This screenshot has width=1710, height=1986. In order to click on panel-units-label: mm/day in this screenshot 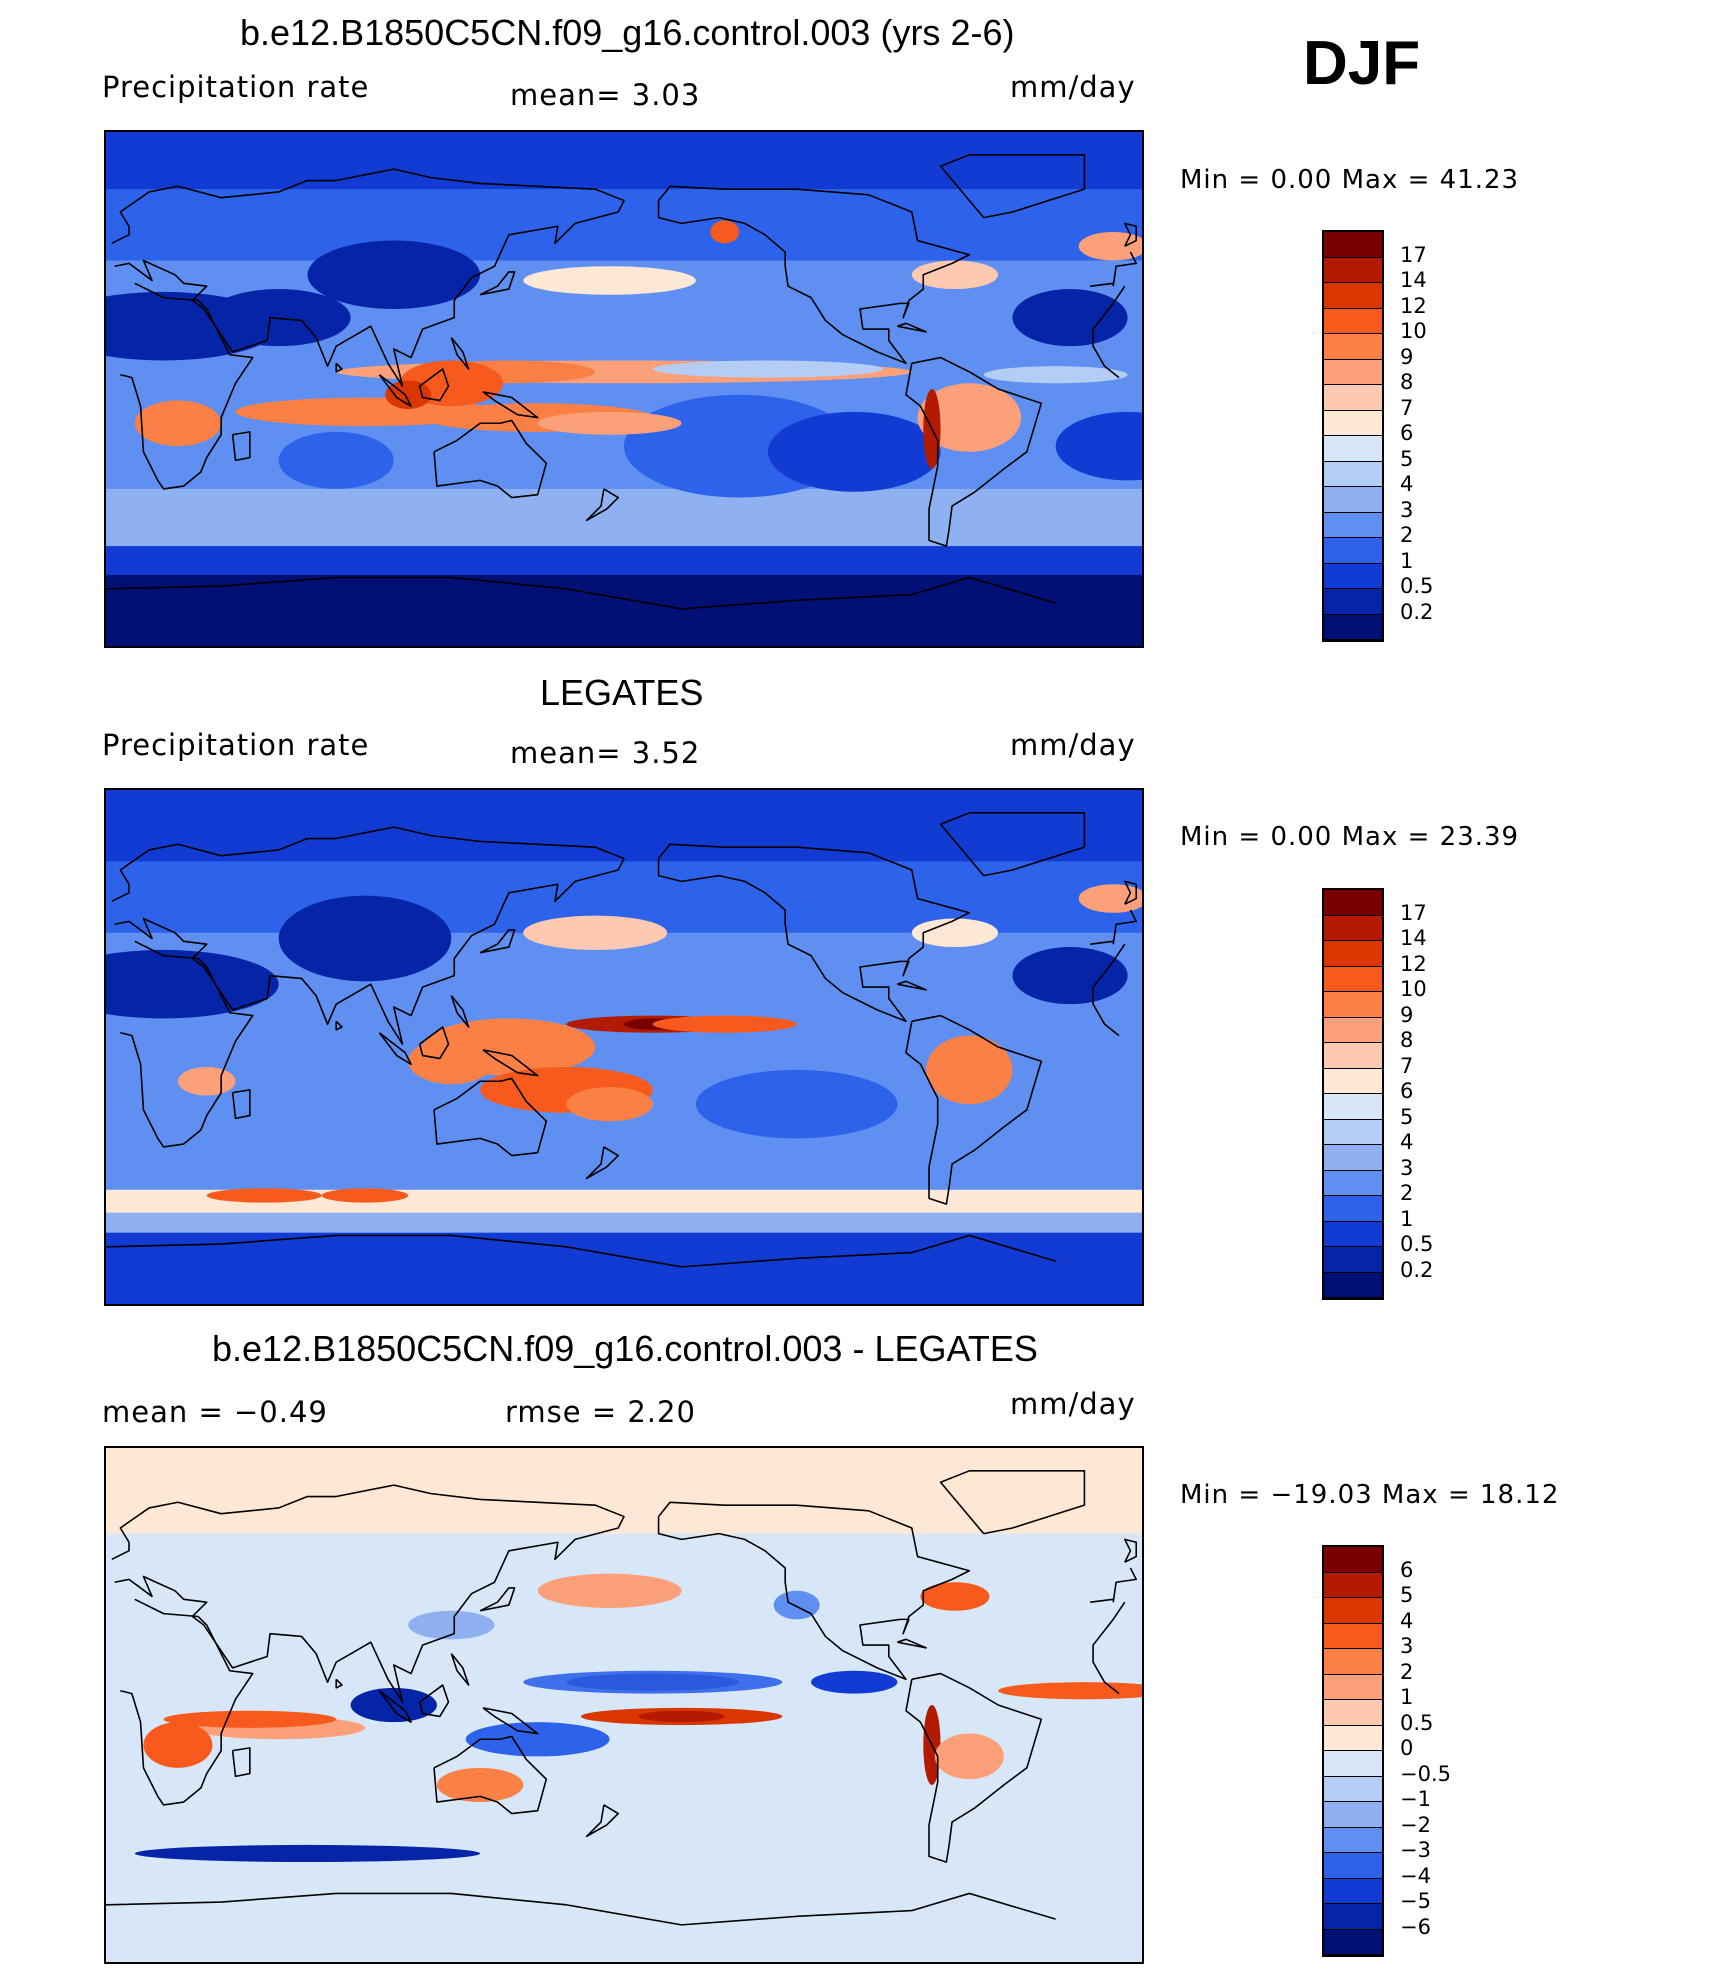, I will do `click(1073, 87)`.